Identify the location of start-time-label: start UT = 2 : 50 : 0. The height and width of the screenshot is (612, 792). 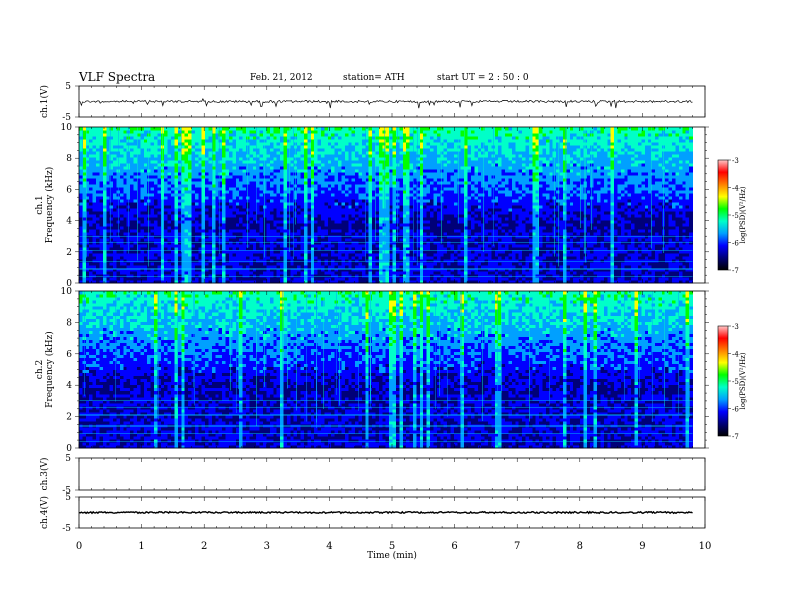
(483, 78).